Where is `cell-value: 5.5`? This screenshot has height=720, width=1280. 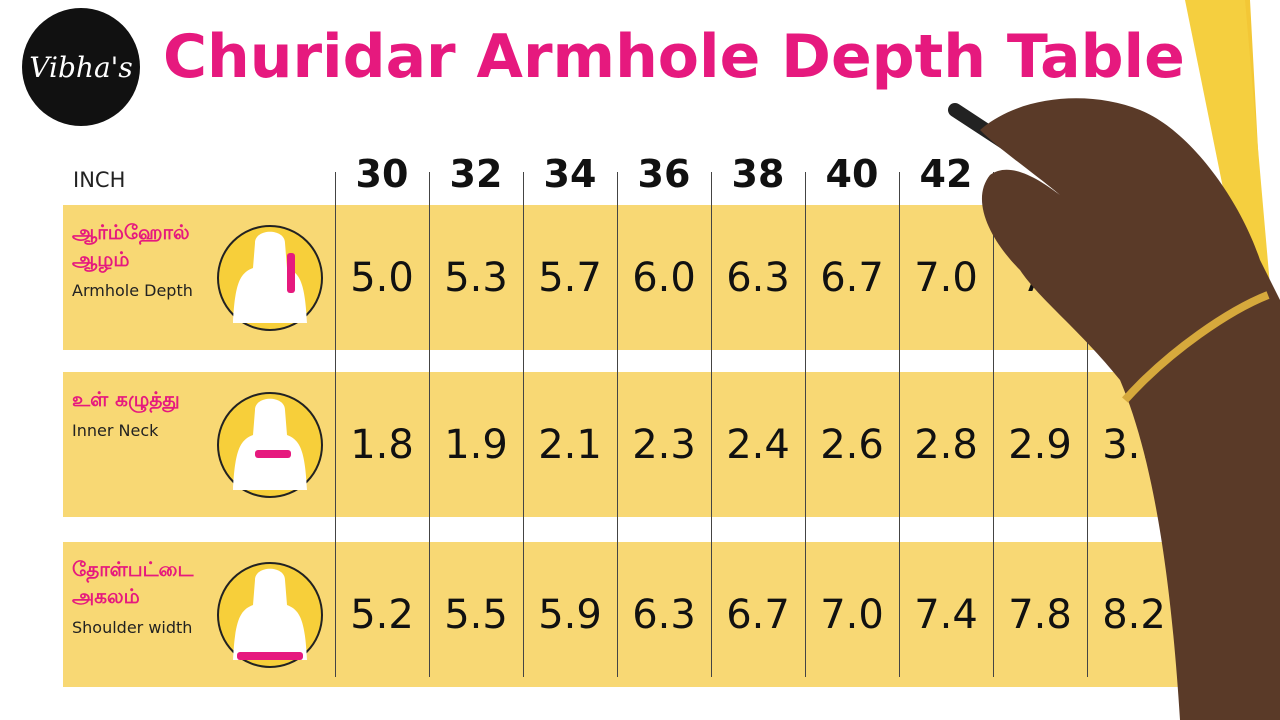 cell-value: 5.5 is located at coordinates (476, 615).